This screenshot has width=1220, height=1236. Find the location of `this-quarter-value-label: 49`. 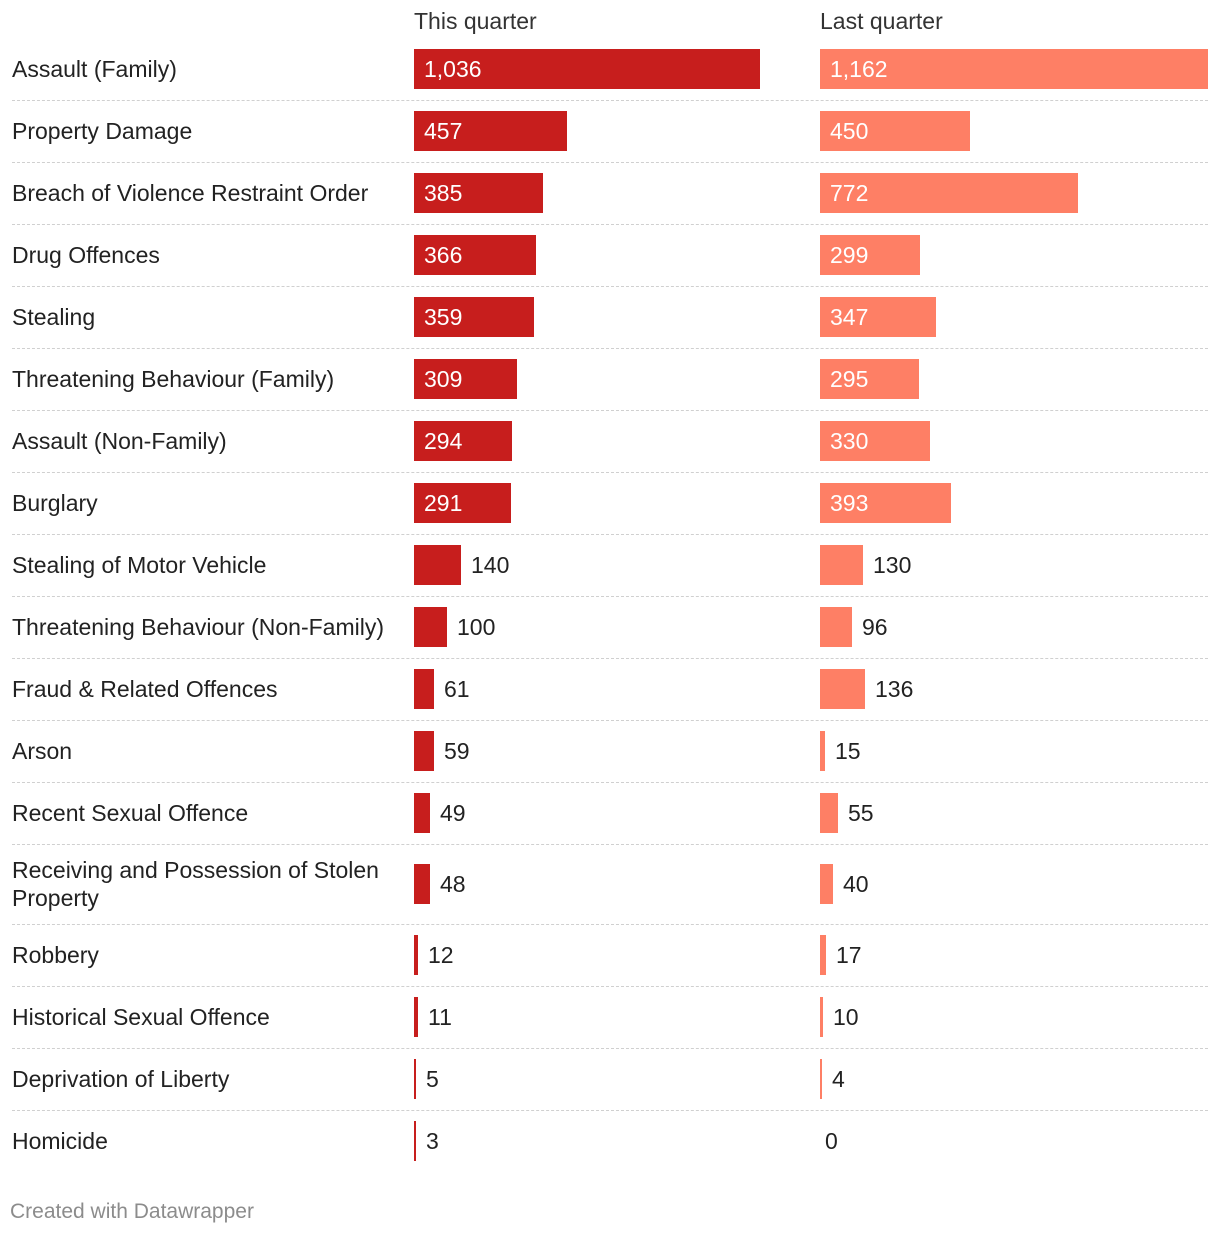

this-quarter-value-label: 49 is located at coordinates (453, 813).